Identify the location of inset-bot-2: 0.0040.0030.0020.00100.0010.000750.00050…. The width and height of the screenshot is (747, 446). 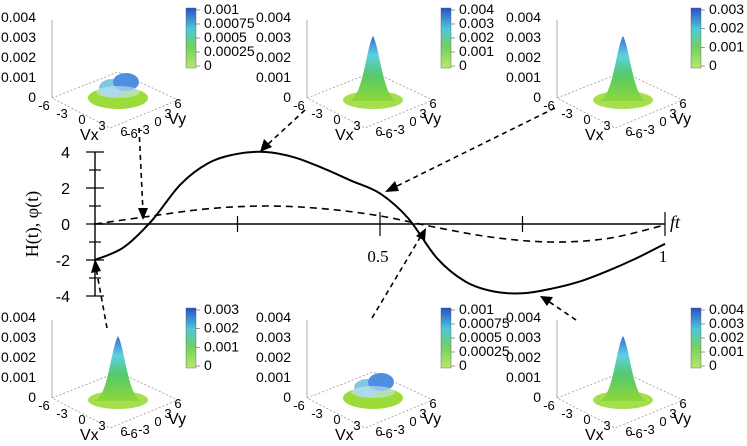
(383, 372).